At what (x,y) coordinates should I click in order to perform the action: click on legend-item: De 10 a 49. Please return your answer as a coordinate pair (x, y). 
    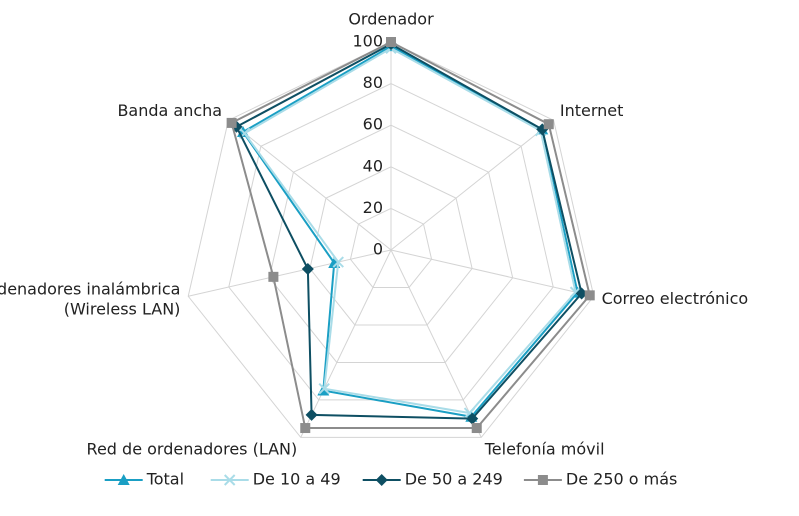
    Looking at the image, I should click on (275, 479).